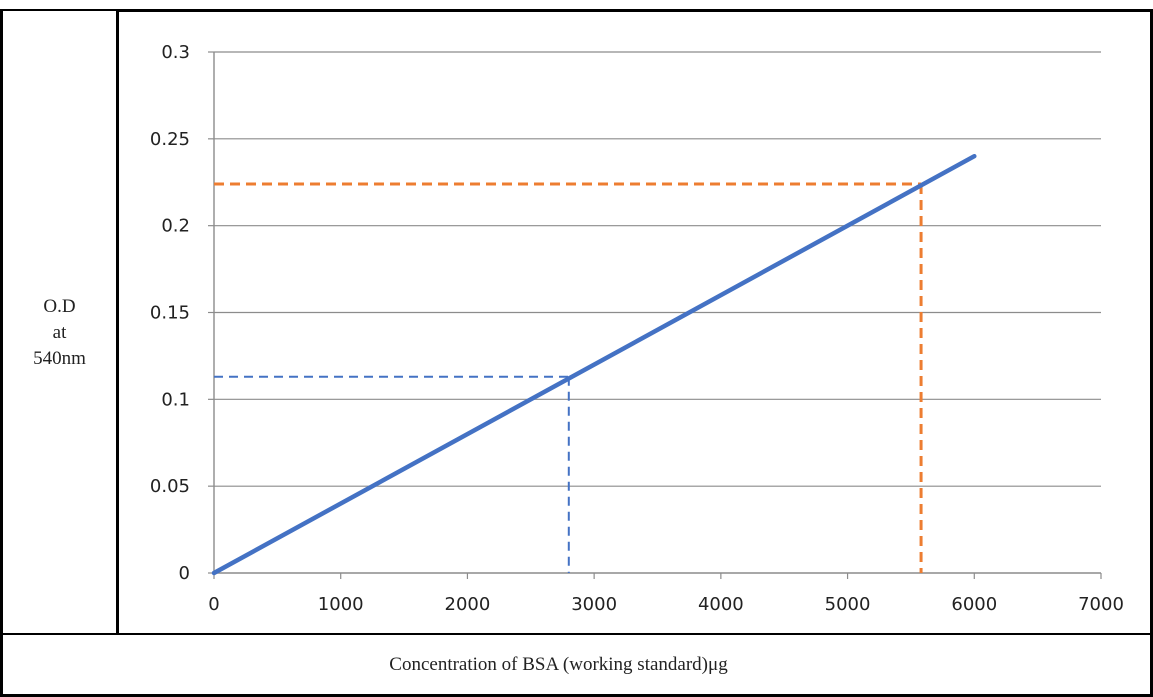  Describe the element at coordinates (170, 486) in the screenshot. I see `y-tick-label-1: 0.05` at that location.